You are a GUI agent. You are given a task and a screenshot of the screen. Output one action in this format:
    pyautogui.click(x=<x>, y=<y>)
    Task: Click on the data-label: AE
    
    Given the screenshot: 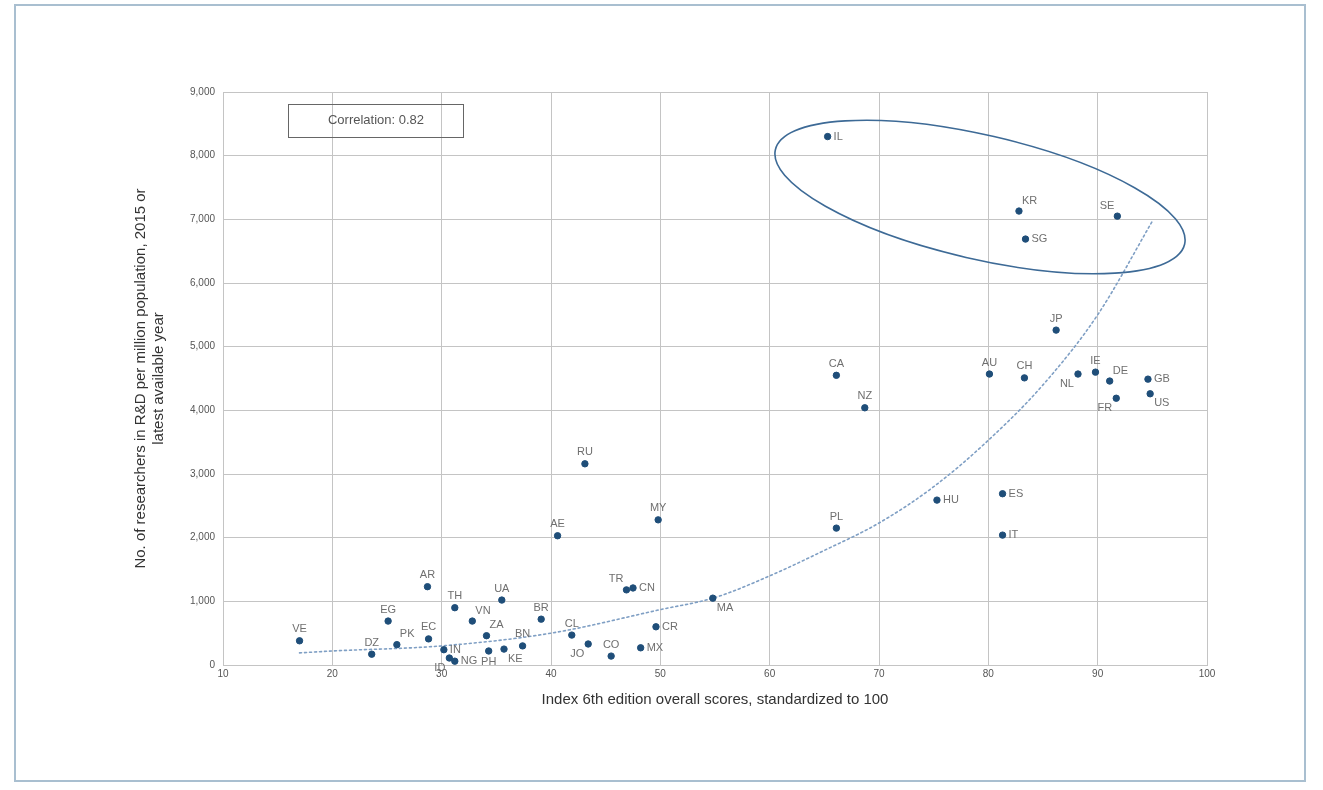 What is the action you would take?
    pyautogui.click(x=557, y=523)
    